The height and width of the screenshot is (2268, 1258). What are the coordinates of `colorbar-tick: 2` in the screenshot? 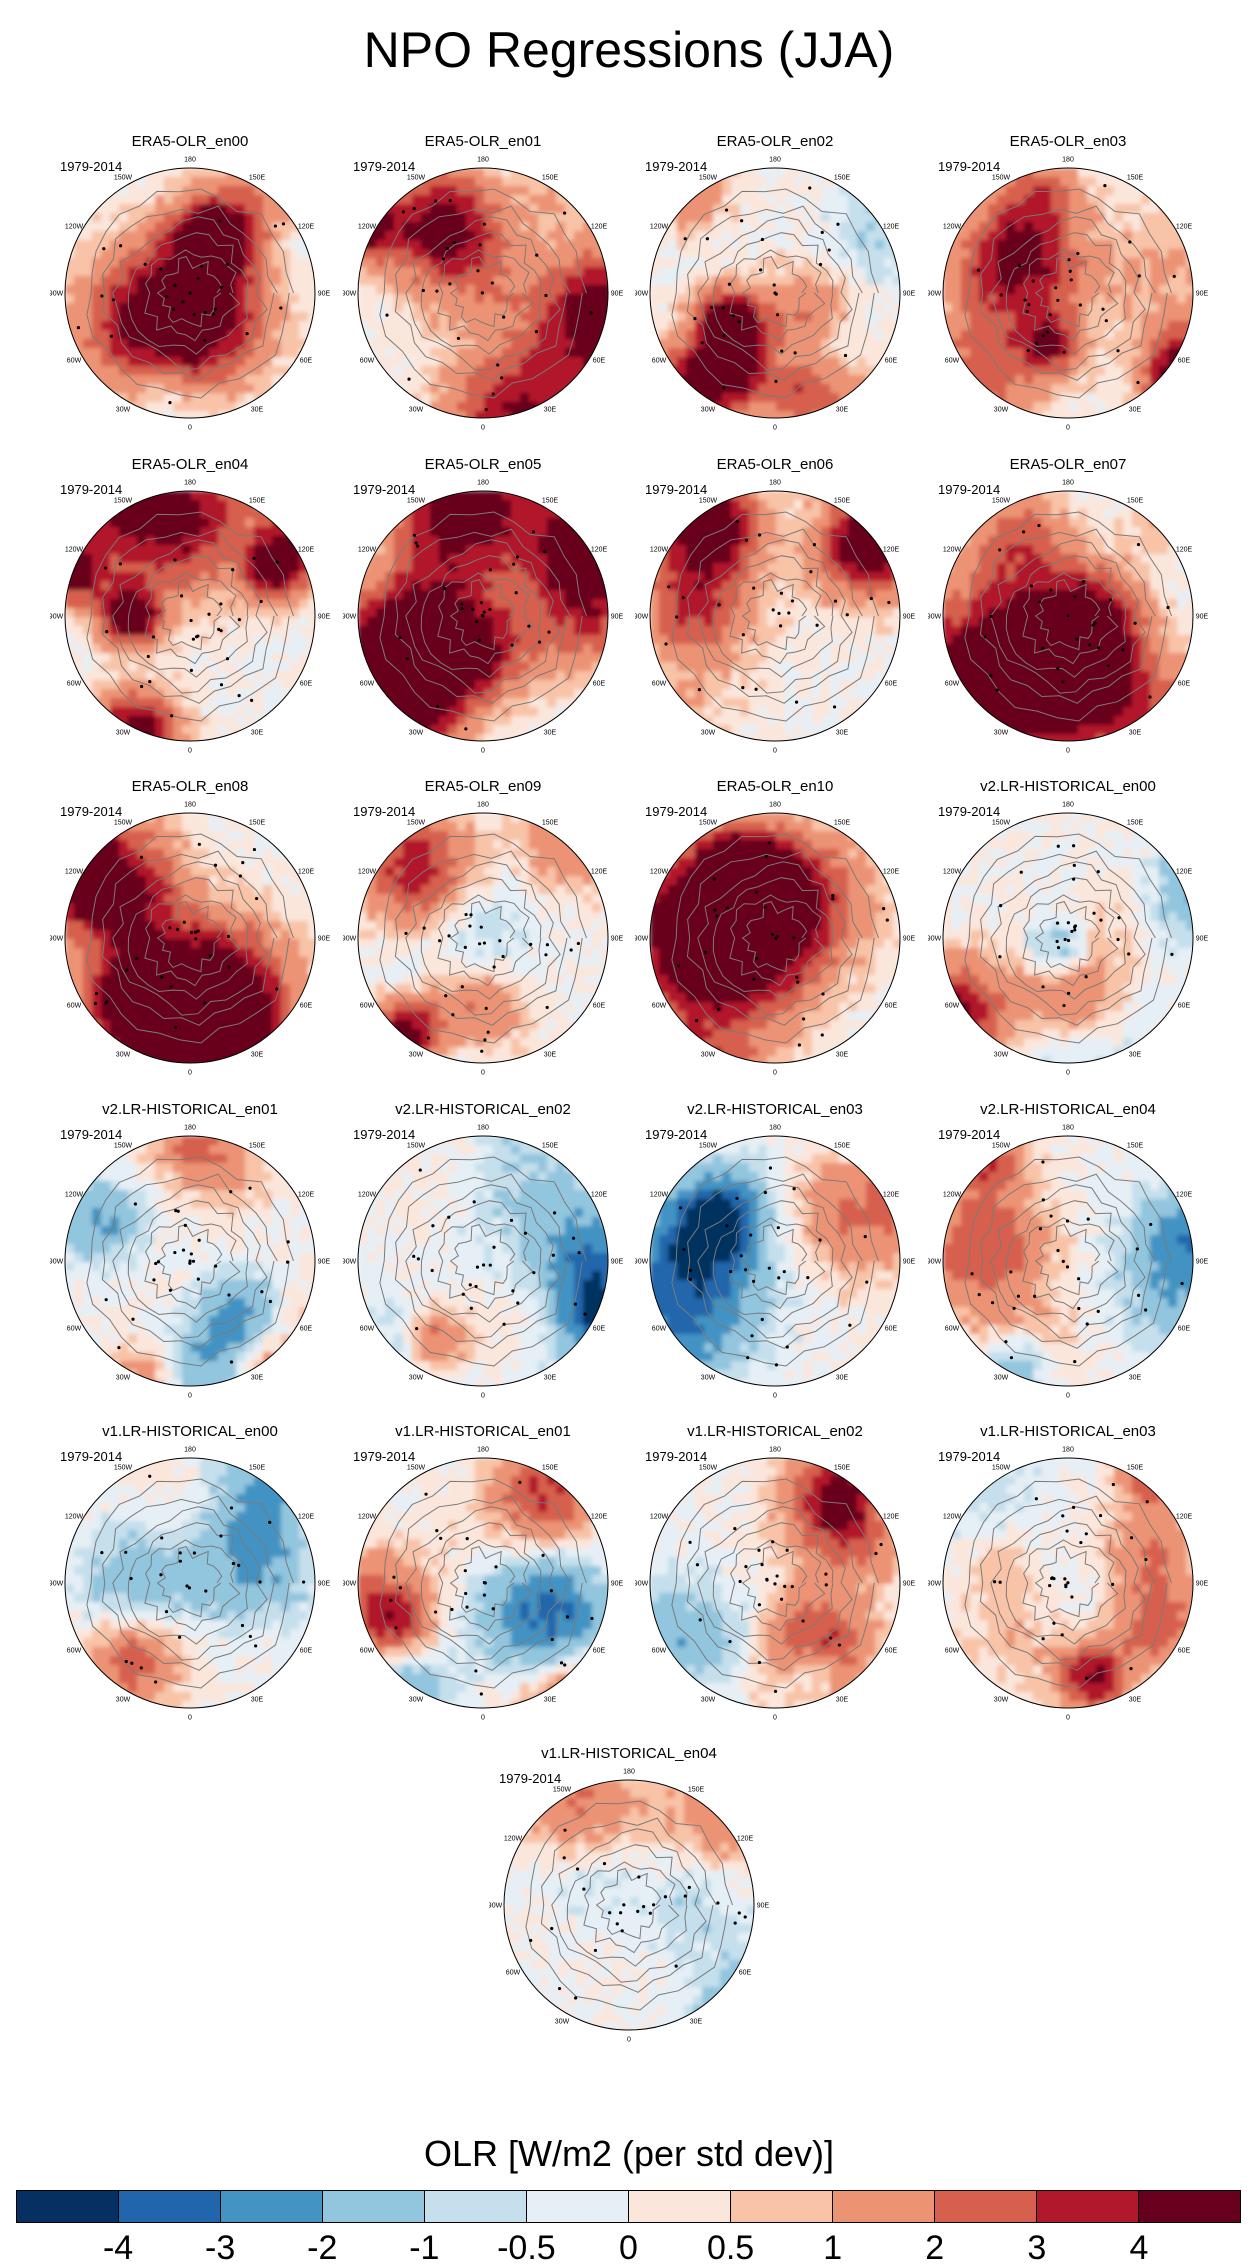 It's located at (934, 2248).